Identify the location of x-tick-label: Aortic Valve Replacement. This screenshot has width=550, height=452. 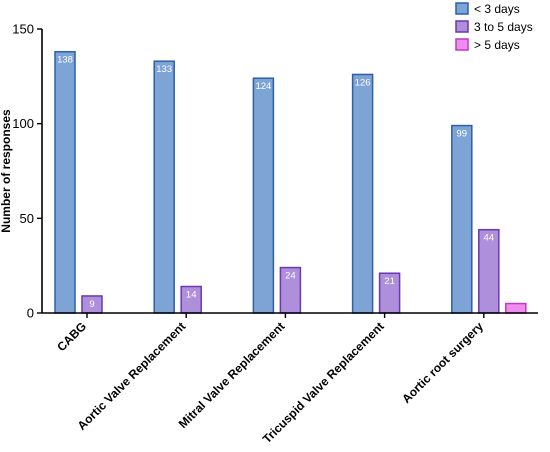
(132, 376).